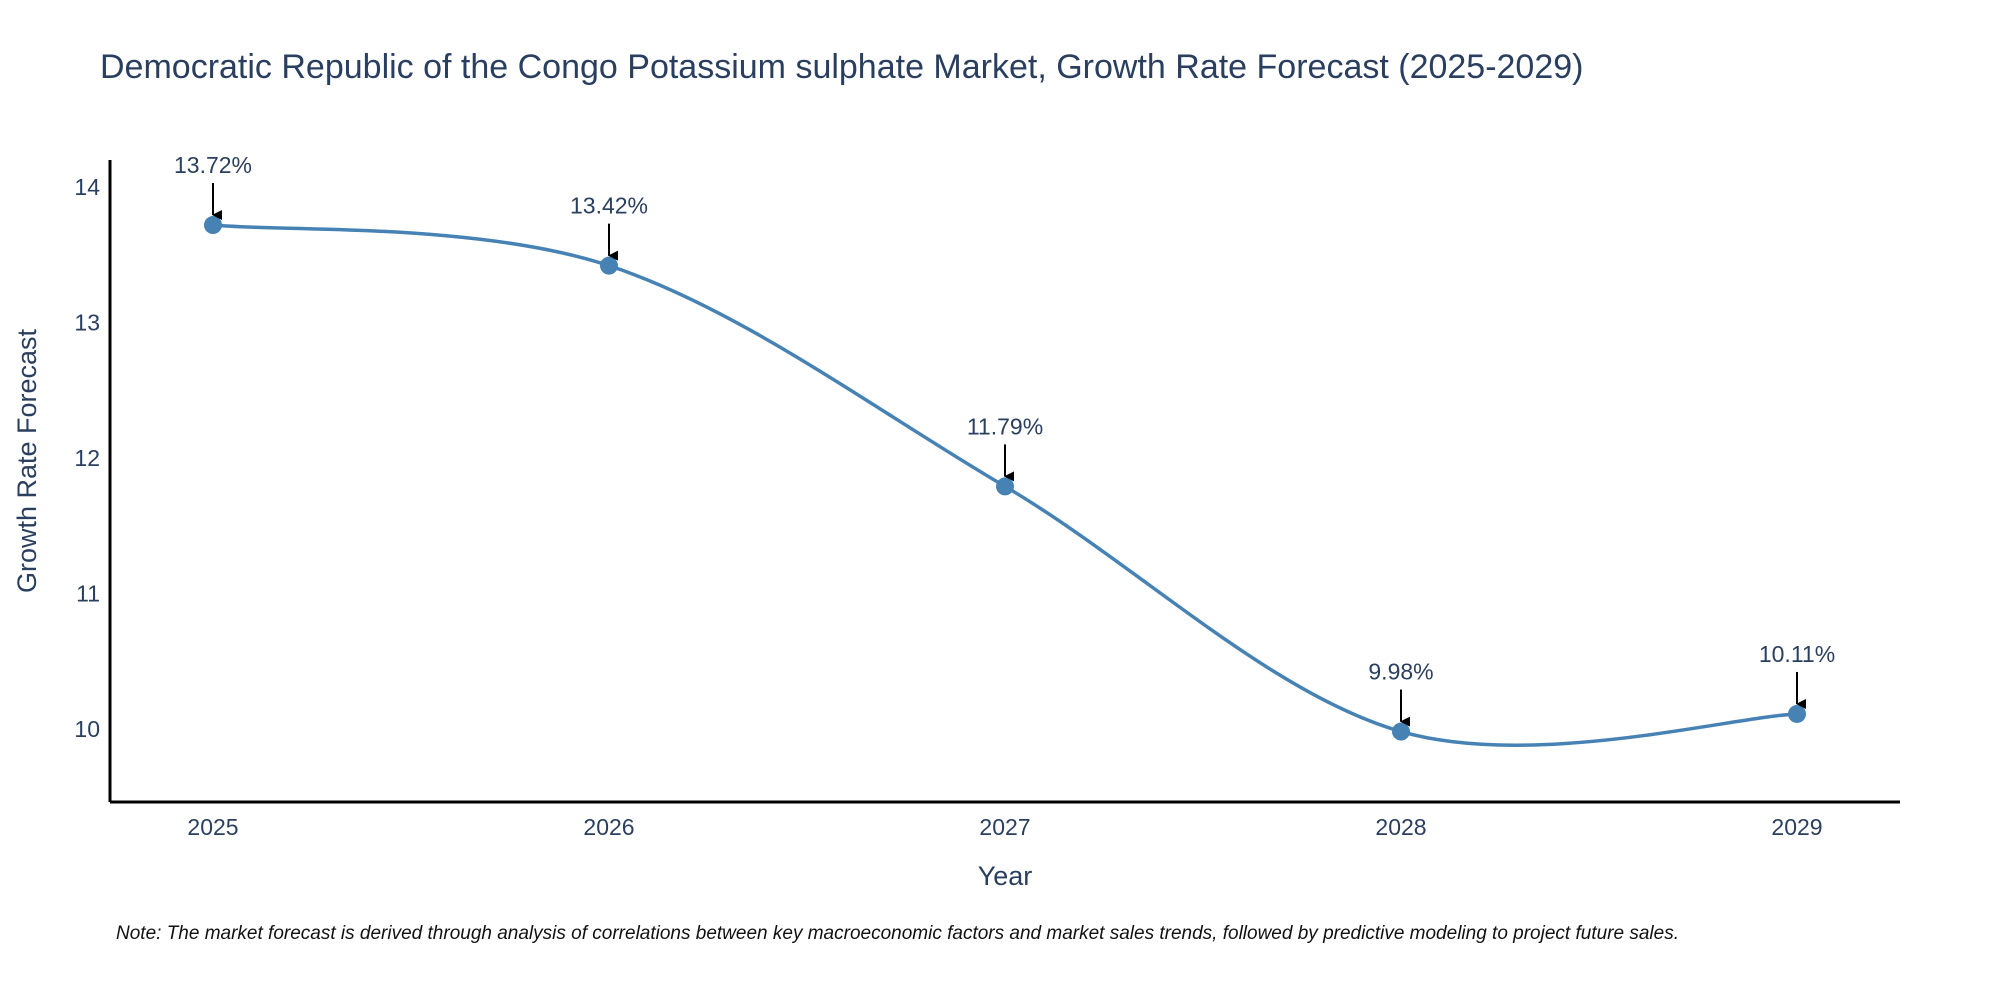  What do you see at coordinates (609, 206) in the screenshot?
I see `data-label: 13.42%` at bounding box center [609, 206].